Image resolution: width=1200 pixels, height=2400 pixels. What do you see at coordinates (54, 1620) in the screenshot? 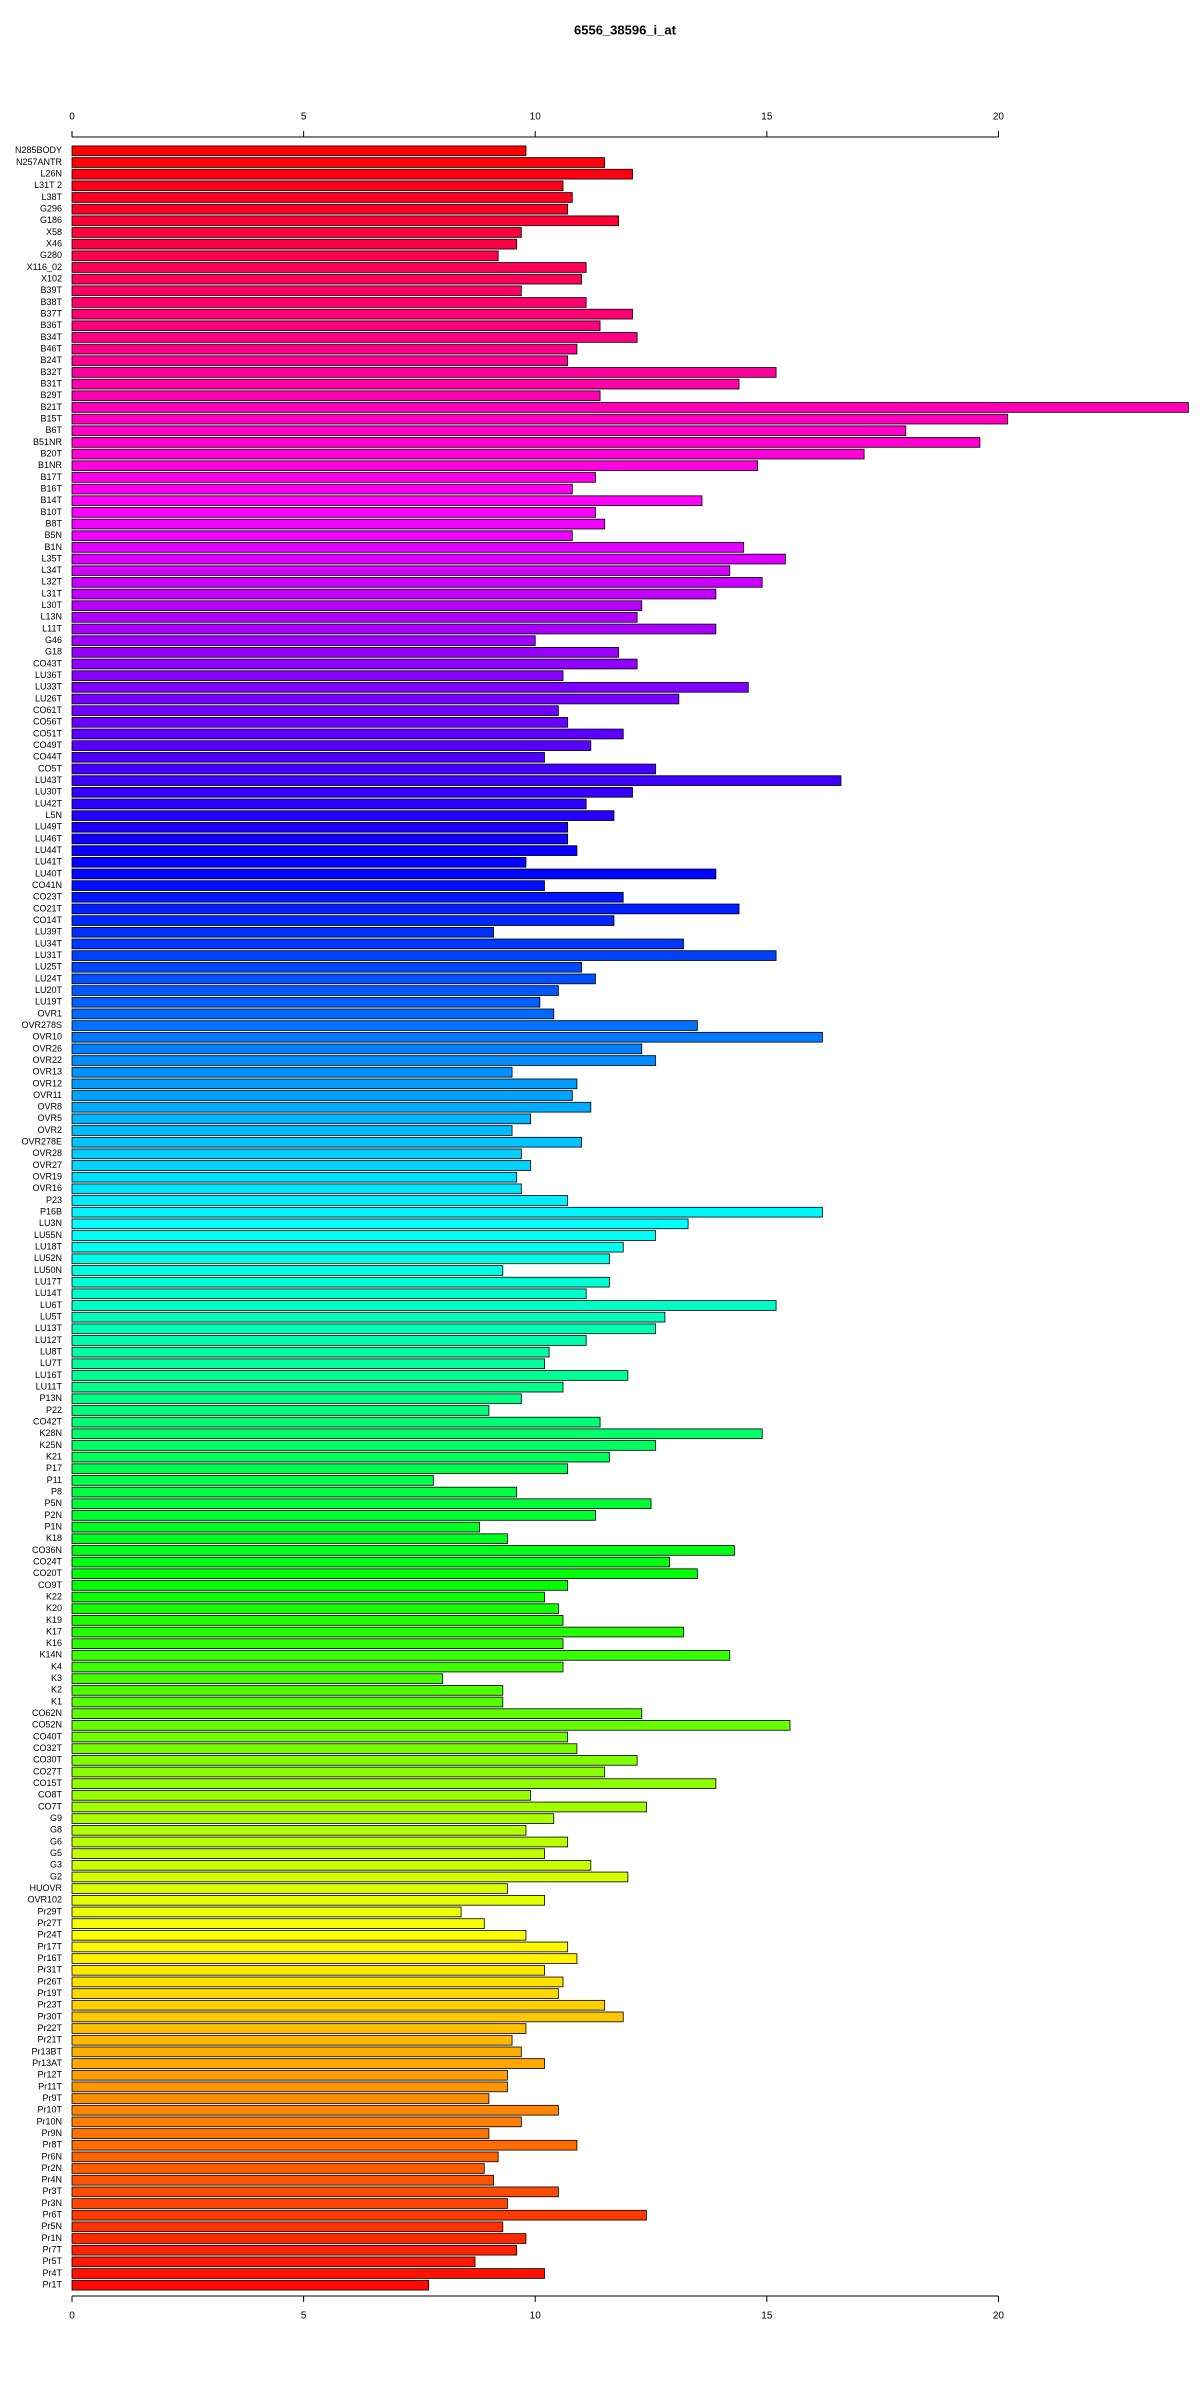
I see `y-tick-label: K19` at bounding box center [54, 1620].